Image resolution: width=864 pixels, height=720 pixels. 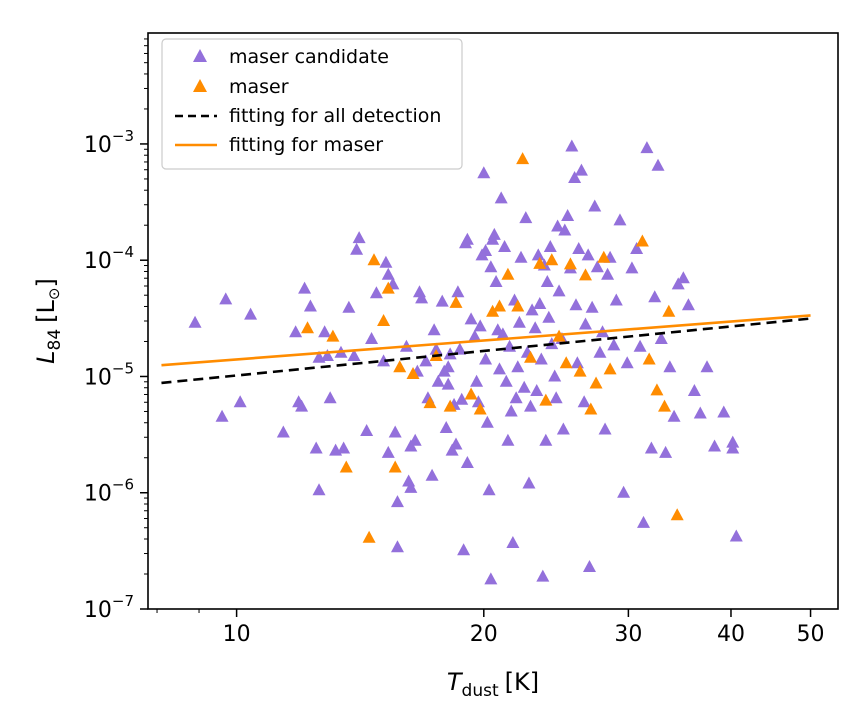 What do you see at coordinates (309, 57) in the screenshot?
I see `legend-label-maser-candidate: maser candidate` at bounding box center [309, 57].